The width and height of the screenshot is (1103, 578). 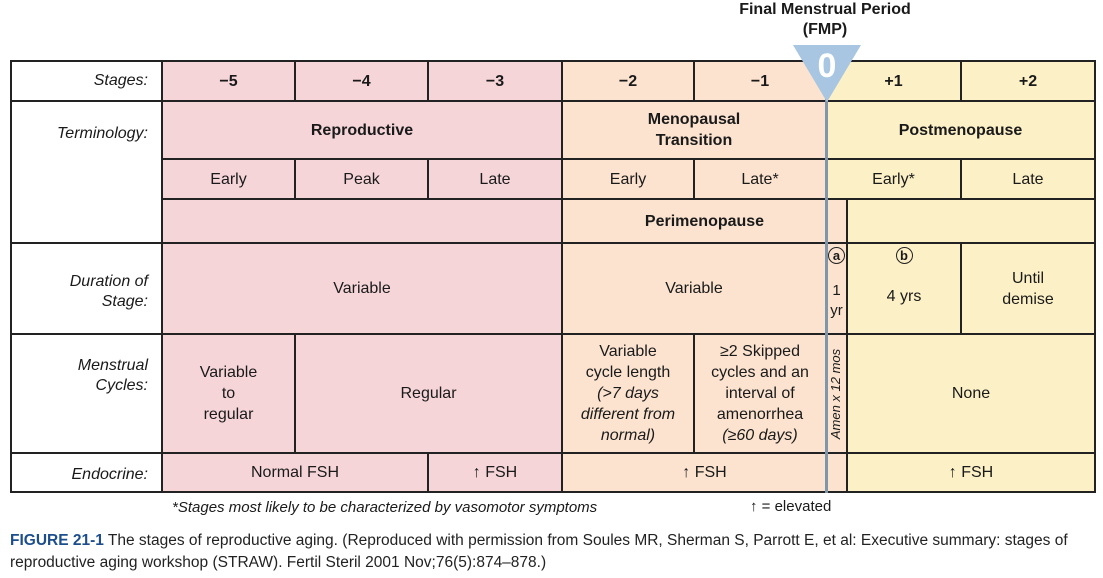 I want to click on table-border-bottom, so click(x=553, y=492).